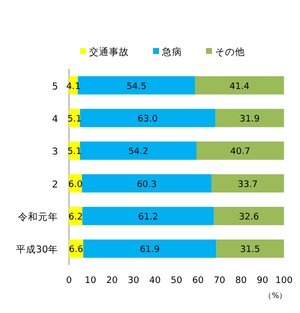 This screenshot has width=300, height=313. What do you see at coordinates (176, 281) in the screenshot?
I see `x-tick-label: 50` at bounding box center [176, 281].